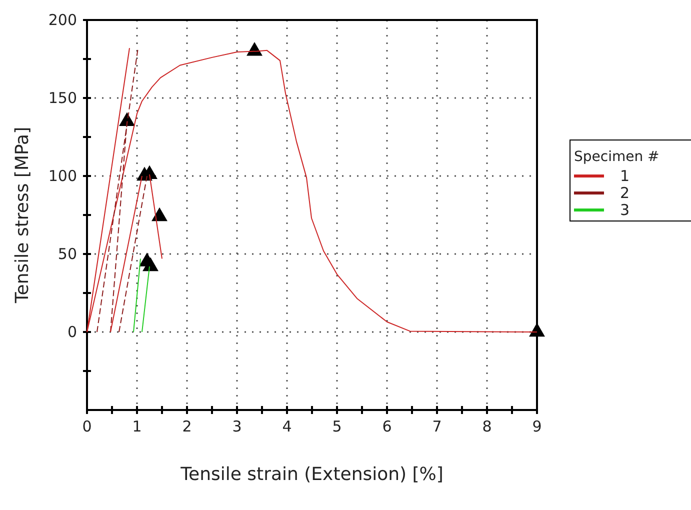 The height and width of the screenshot is (510, 691). Describe the element at coordinates (62, 97) in the screenshot. I see `y-tick-label: 150` at that location.